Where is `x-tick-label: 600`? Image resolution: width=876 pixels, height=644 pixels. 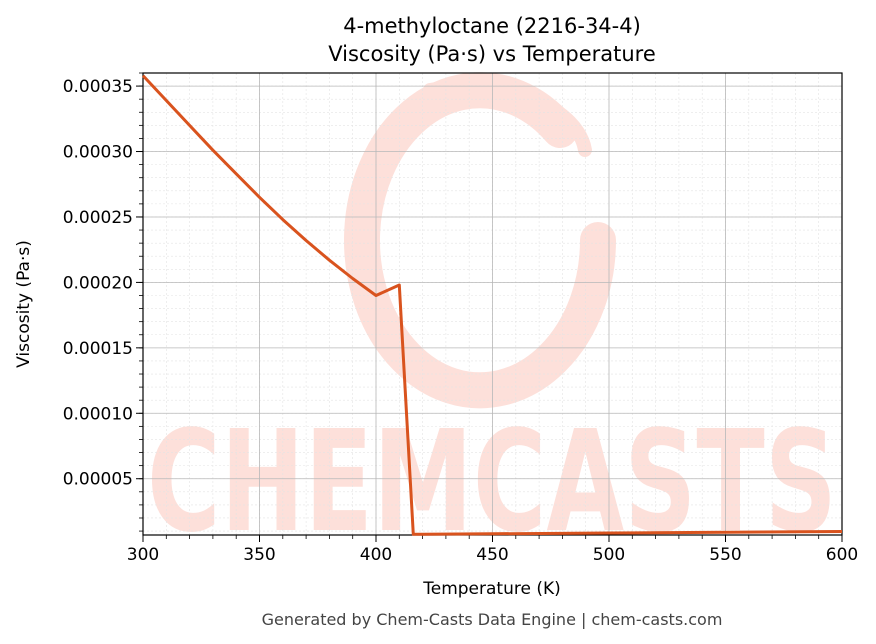
x-tick-label: 600 is located at coordinates (842, 555).